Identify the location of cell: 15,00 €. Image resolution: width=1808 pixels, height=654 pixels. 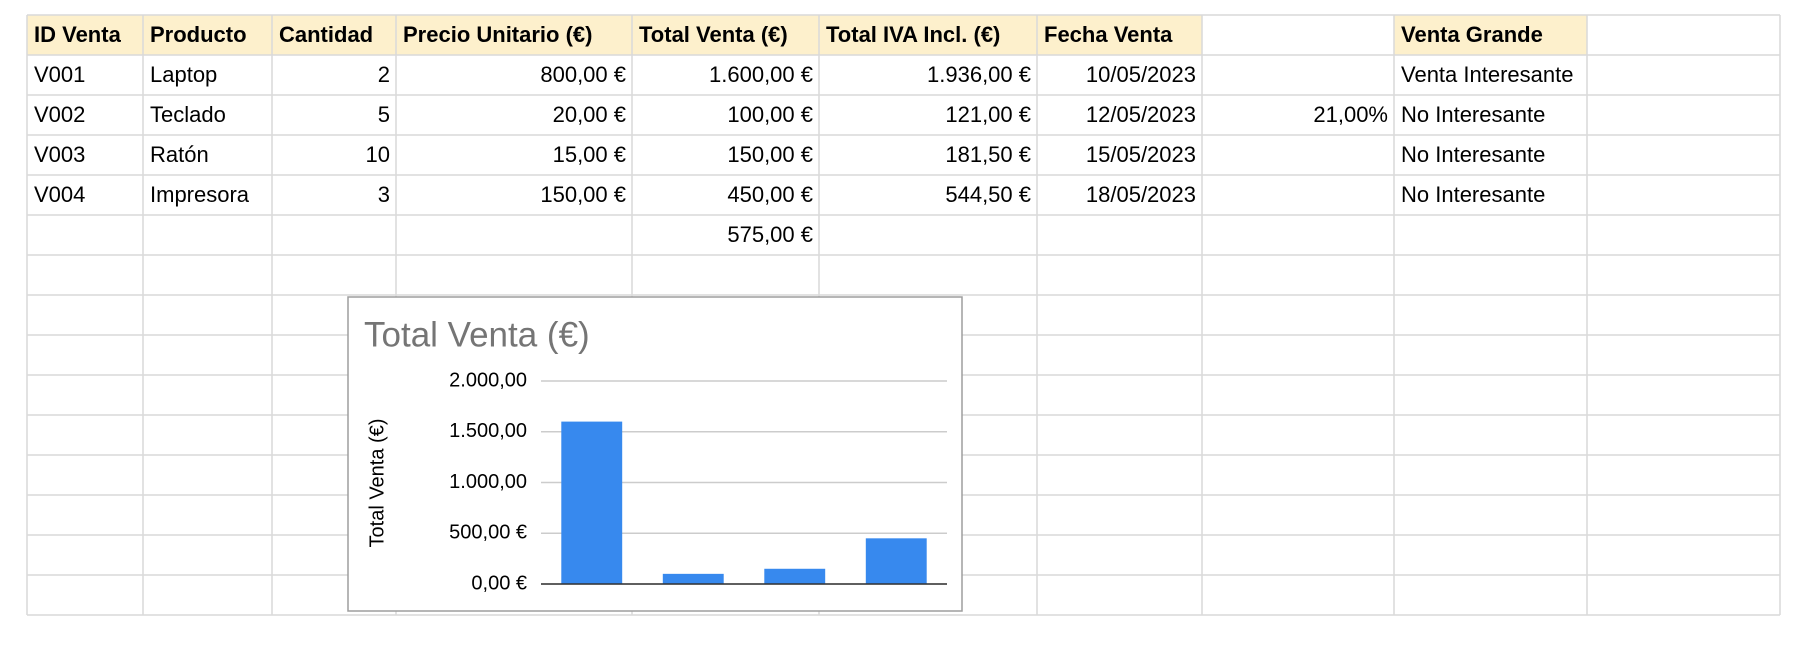
(589, 154).